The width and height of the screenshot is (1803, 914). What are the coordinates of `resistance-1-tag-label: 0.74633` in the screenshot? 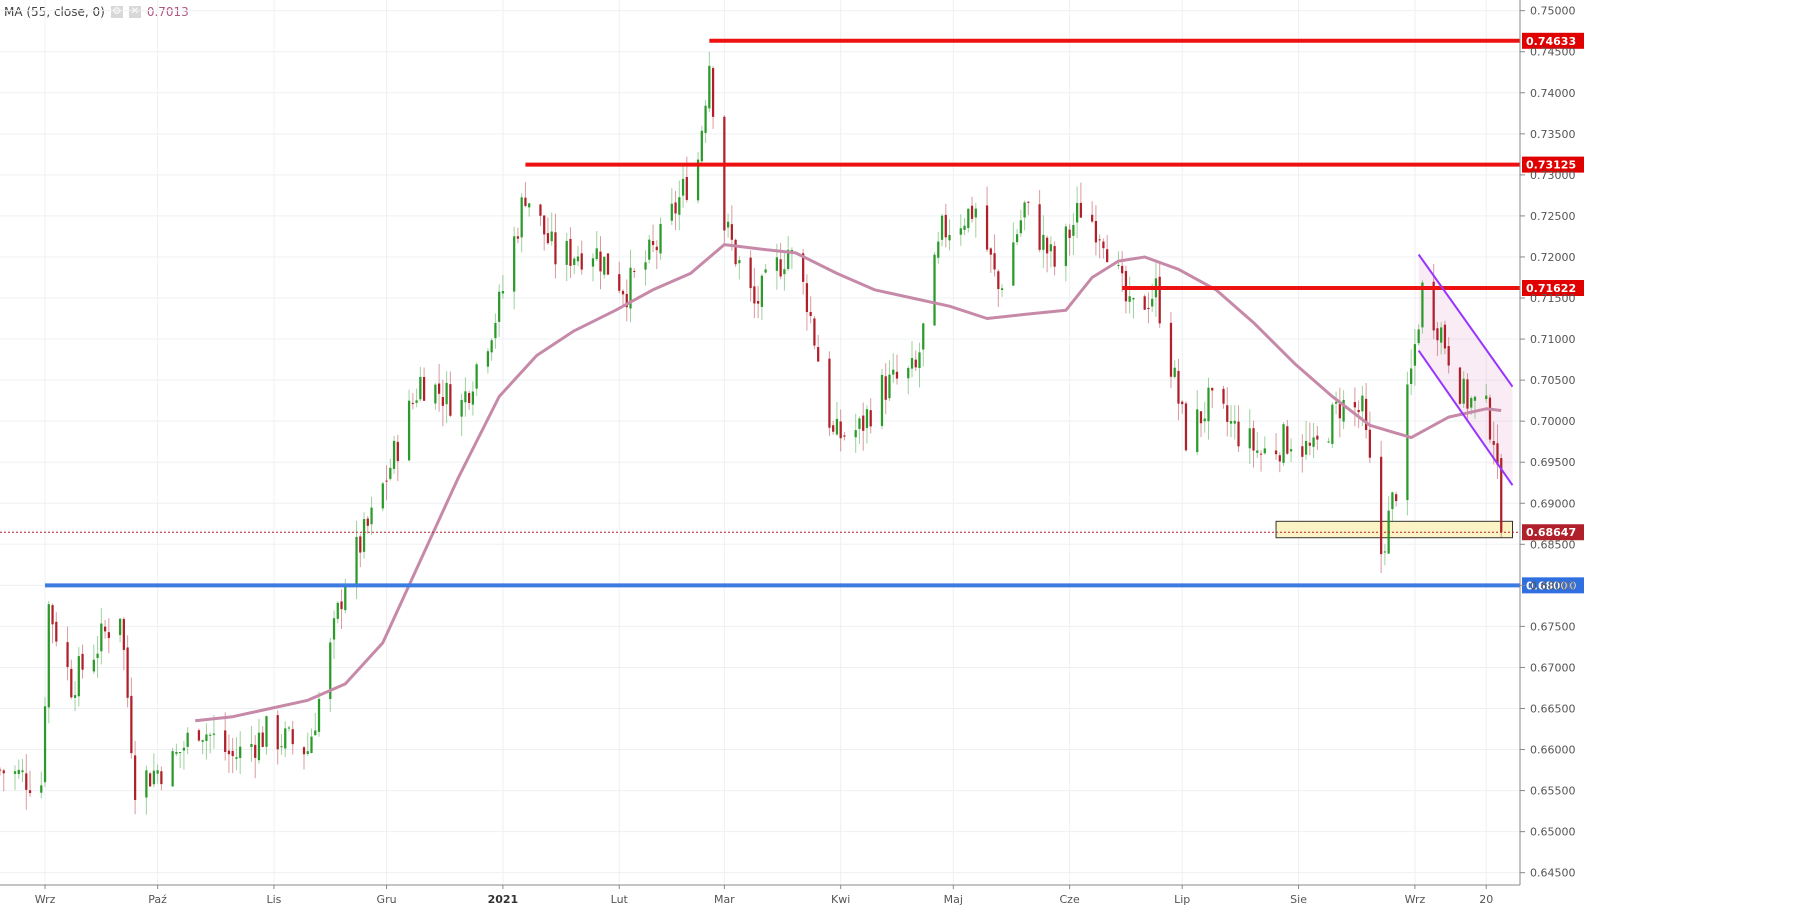 It's located at (1551, 41).